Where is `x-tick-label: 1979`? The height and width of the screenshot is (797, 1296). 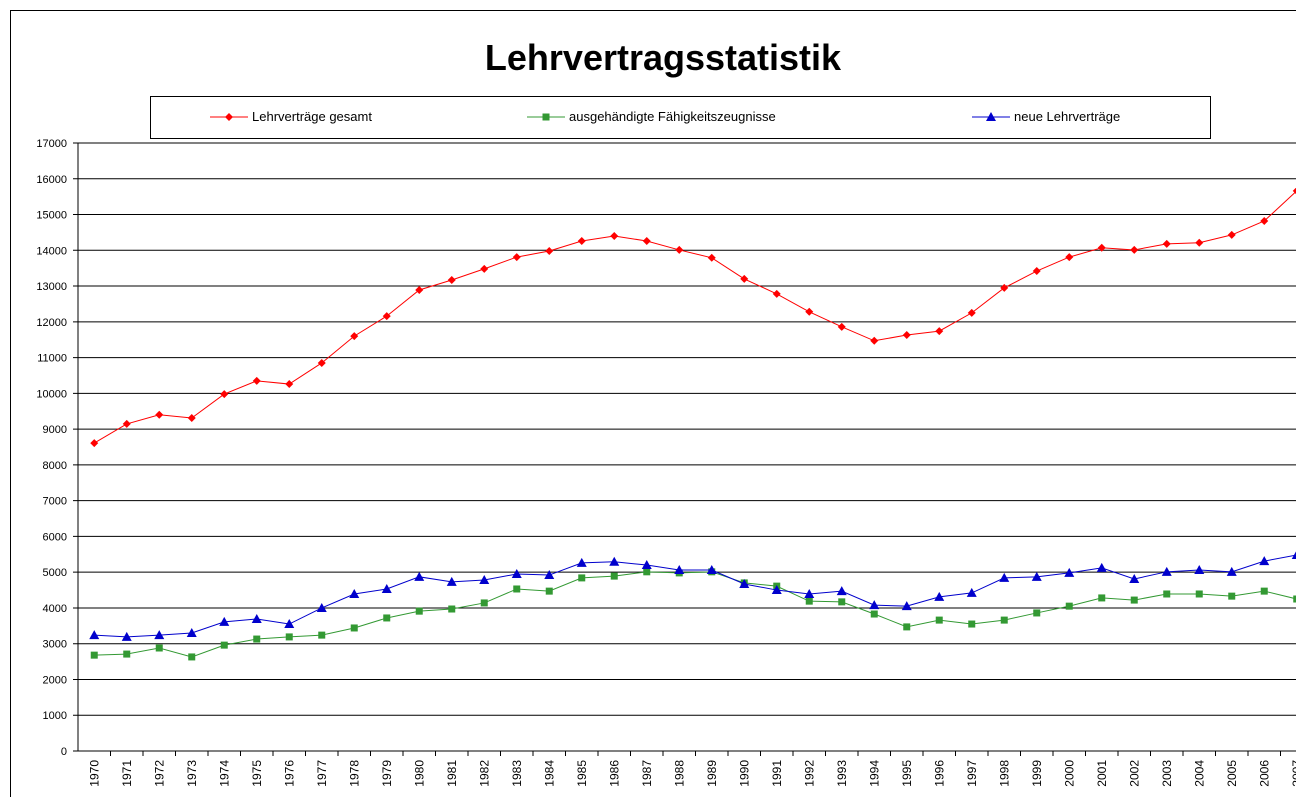 x-tick-label: 1979 is located at coordinates (387, 773).